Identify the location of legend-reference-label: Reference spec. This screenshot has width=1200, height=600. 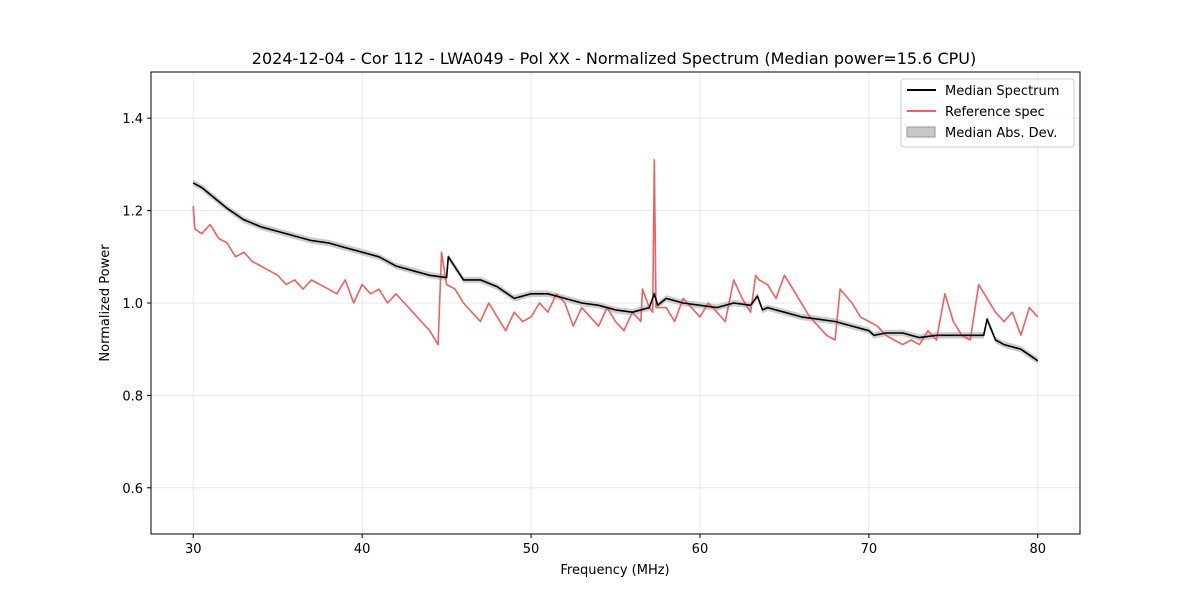
(995, 112).